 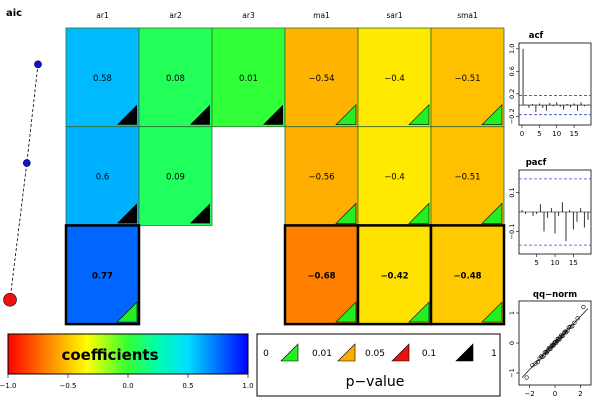 What do you see at coordinates (38, 64) in the screenshot?
I see `aic-point` at bounding box center [38, 64].